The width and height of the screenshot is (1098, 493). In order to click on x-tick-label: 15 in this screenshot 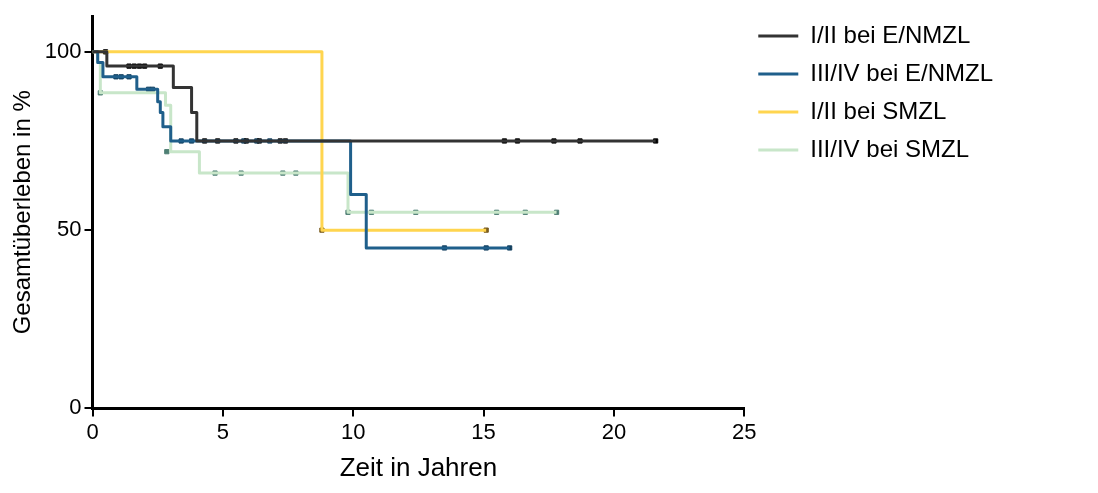, I will do `click(483, 431)`.